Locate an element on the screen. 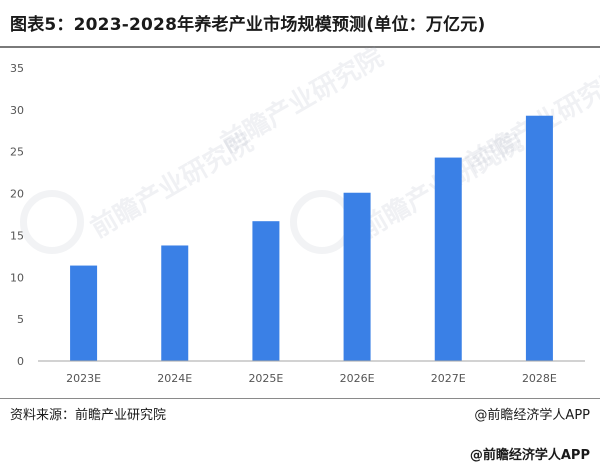  x-axis: 2023E 2024E 2025E 2026E 2027E 2028E is located at coordinates (311, 372).